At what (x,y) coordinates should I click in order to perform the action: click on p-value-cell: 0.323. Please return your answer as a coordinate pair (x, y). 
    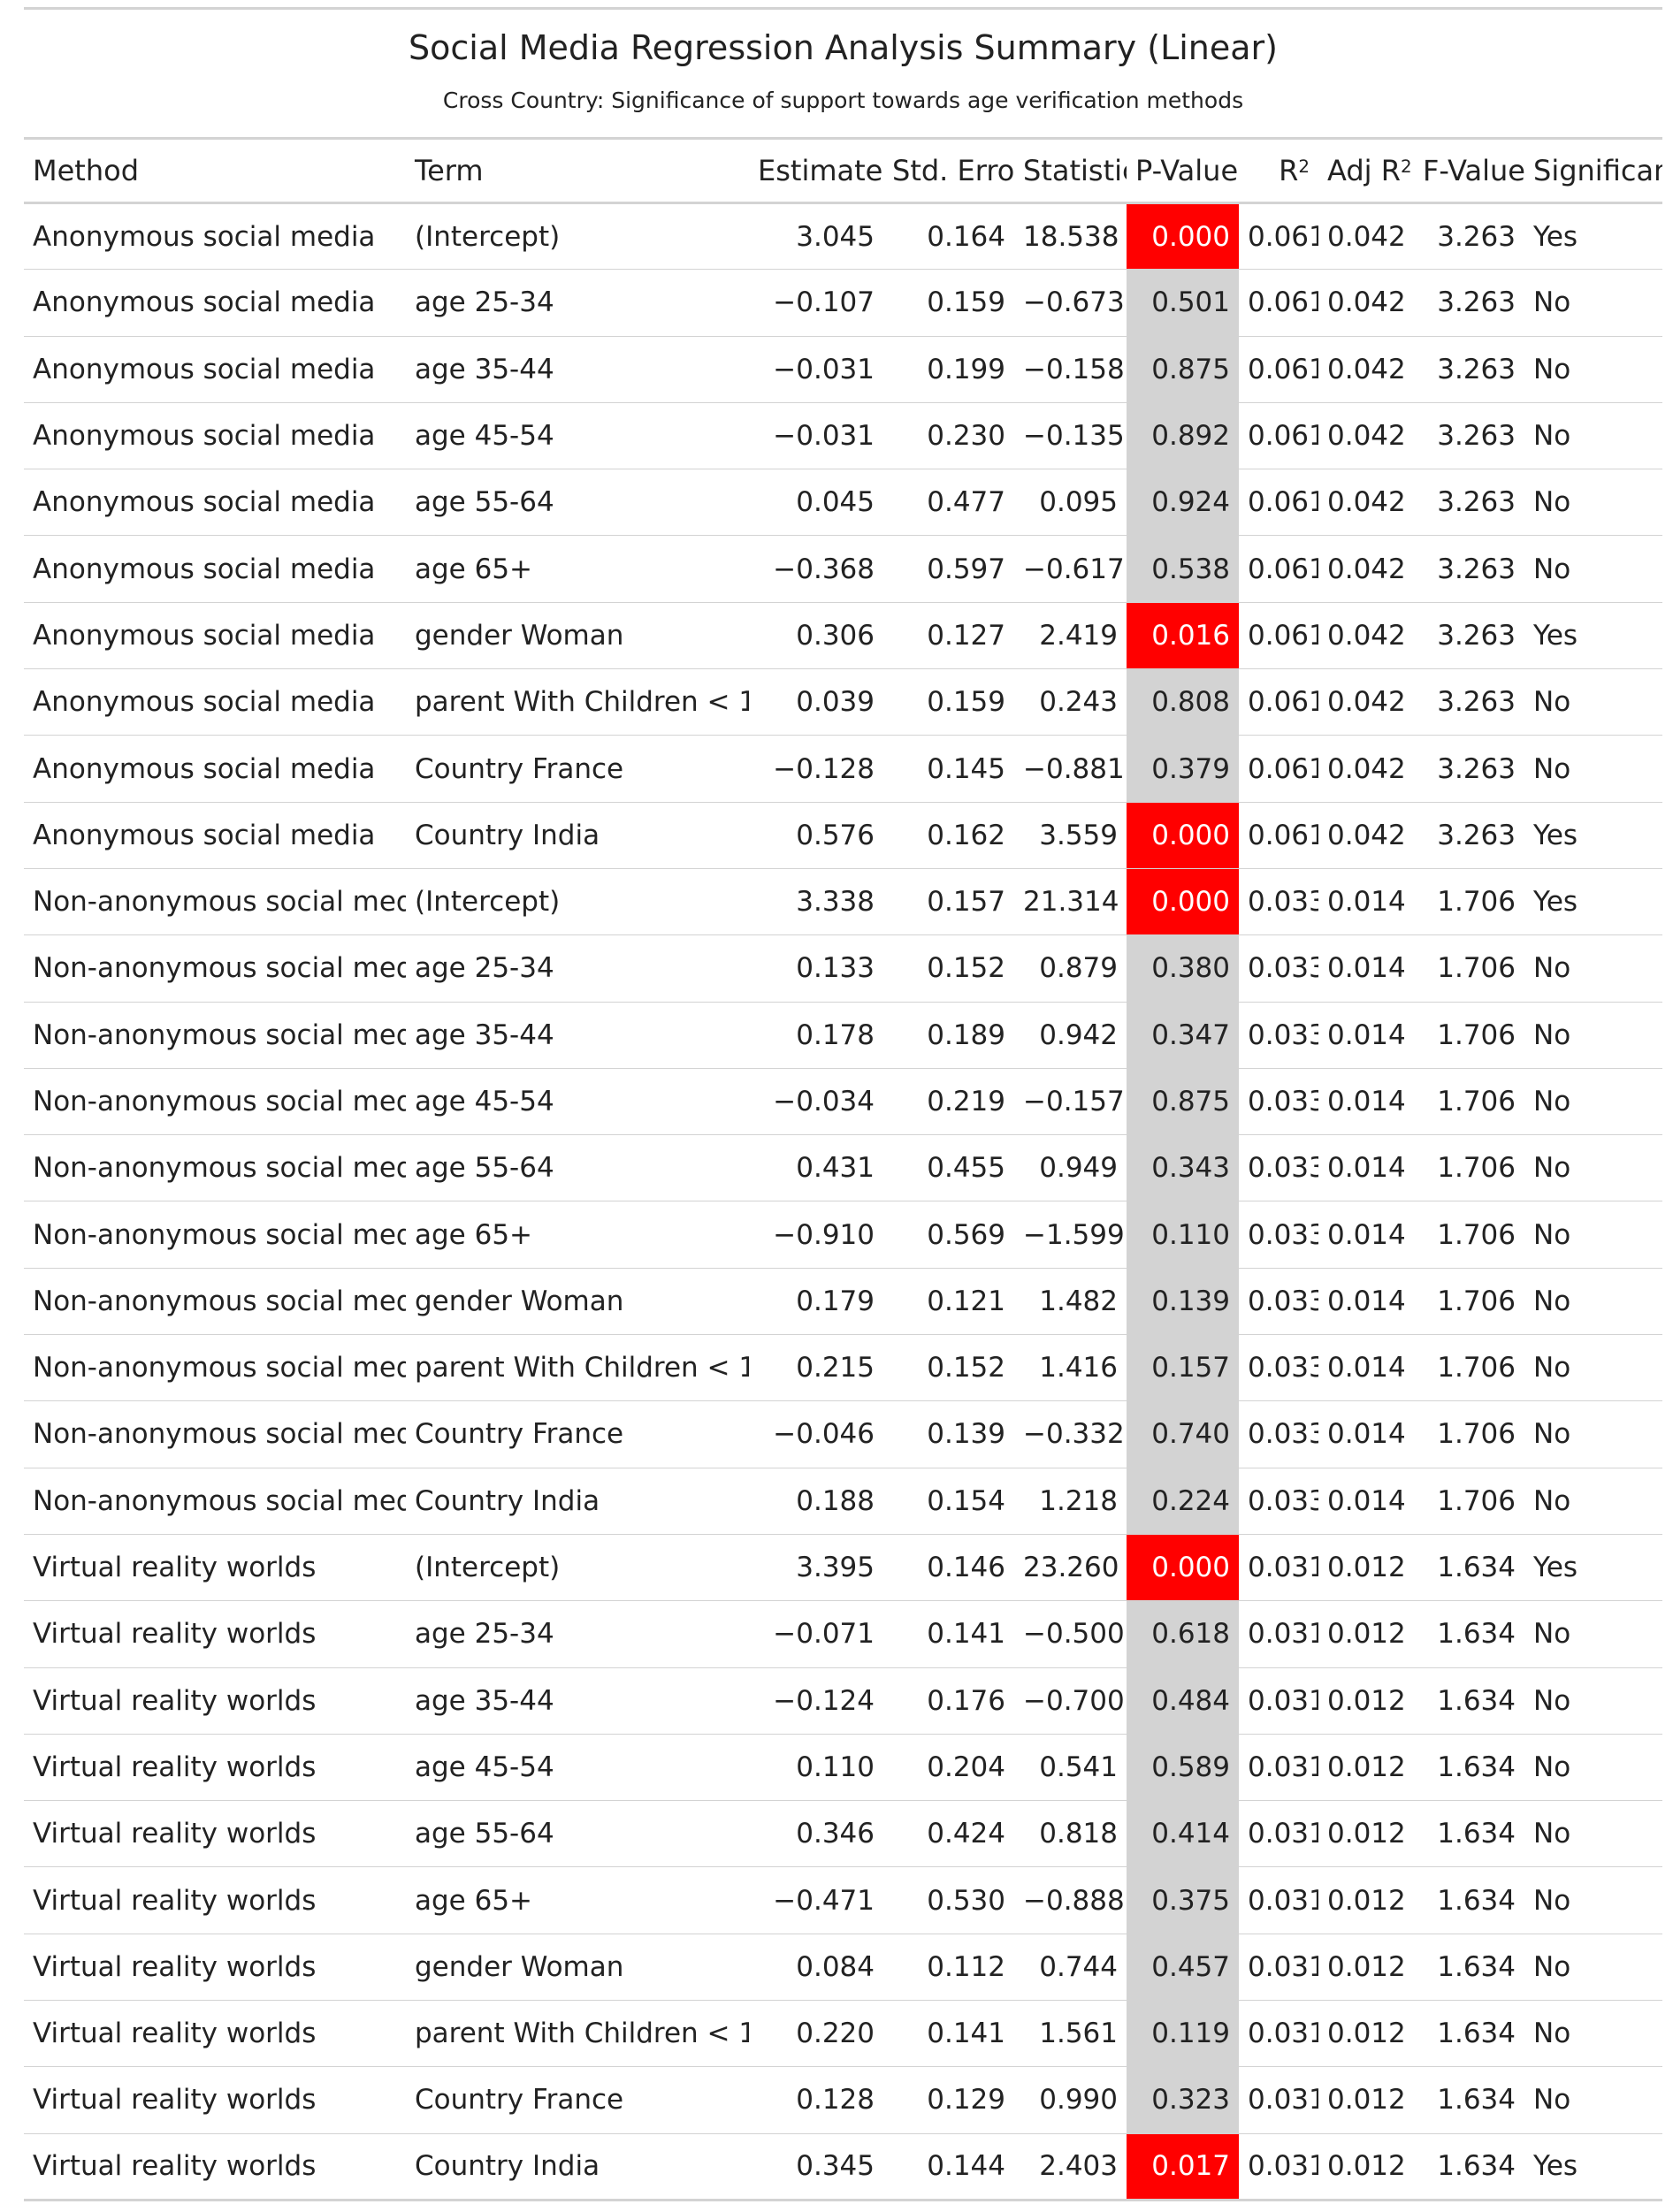
    Looking at the image, I should click on (1183, 2100).